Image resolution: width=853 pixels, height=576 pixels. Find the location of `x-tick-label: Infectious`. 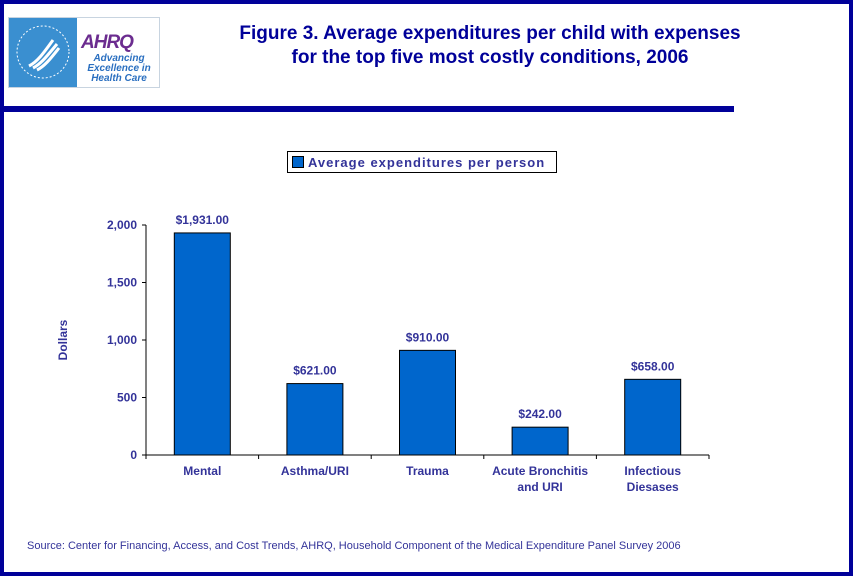

x-tick-label: Infectious is located at coordinates (652, 471).